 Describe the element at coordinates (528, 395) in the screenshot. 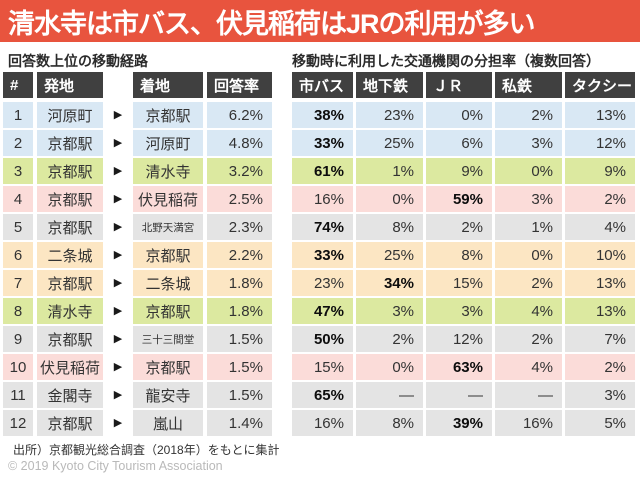

I see `private-rail-value-cell: —` at that location.